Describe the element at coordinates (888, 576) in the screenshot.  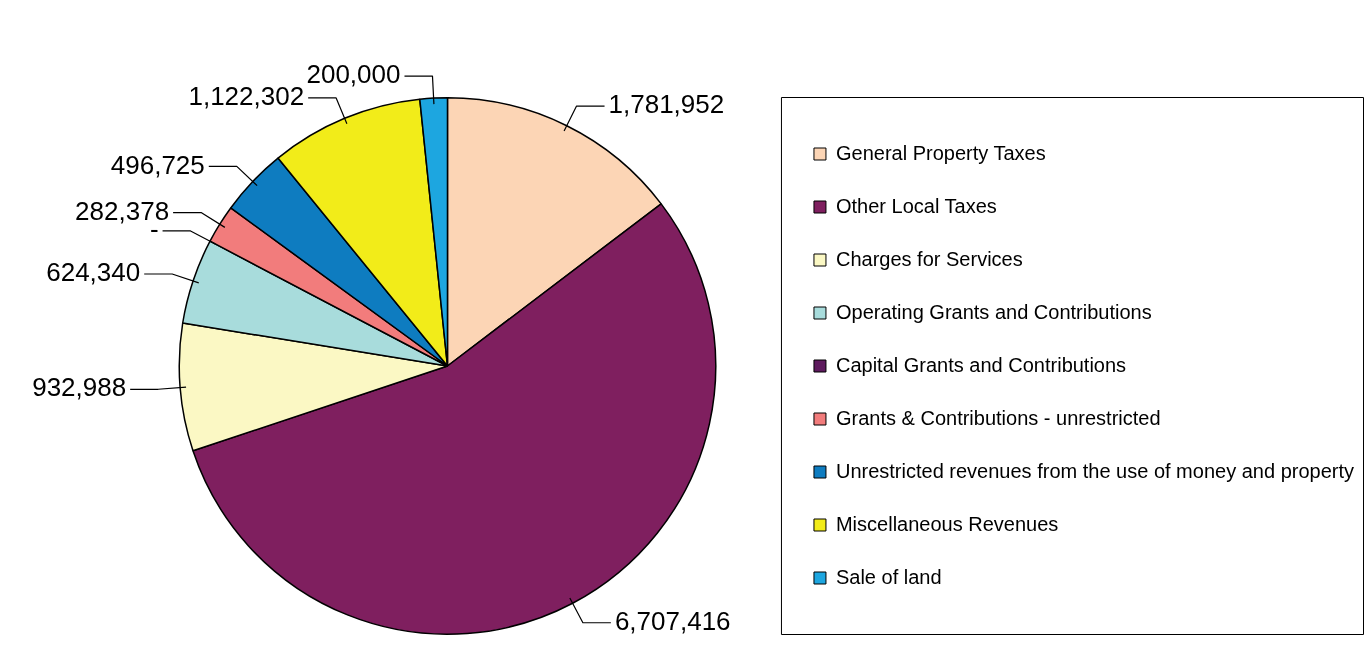
I see `legend-label: Sale of land` at that location.